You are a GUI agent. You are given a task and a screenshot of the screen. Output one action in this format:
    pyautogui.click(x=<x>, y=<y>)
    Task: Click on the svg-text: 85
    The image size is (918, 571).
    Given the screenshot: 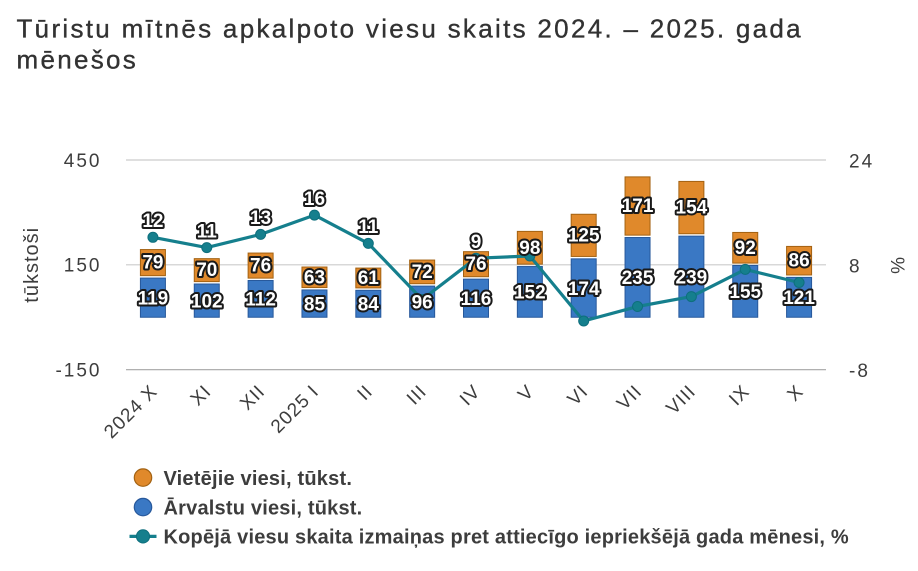 What is the action you would take?
    pyautogui.click(x=315, y=304)
    